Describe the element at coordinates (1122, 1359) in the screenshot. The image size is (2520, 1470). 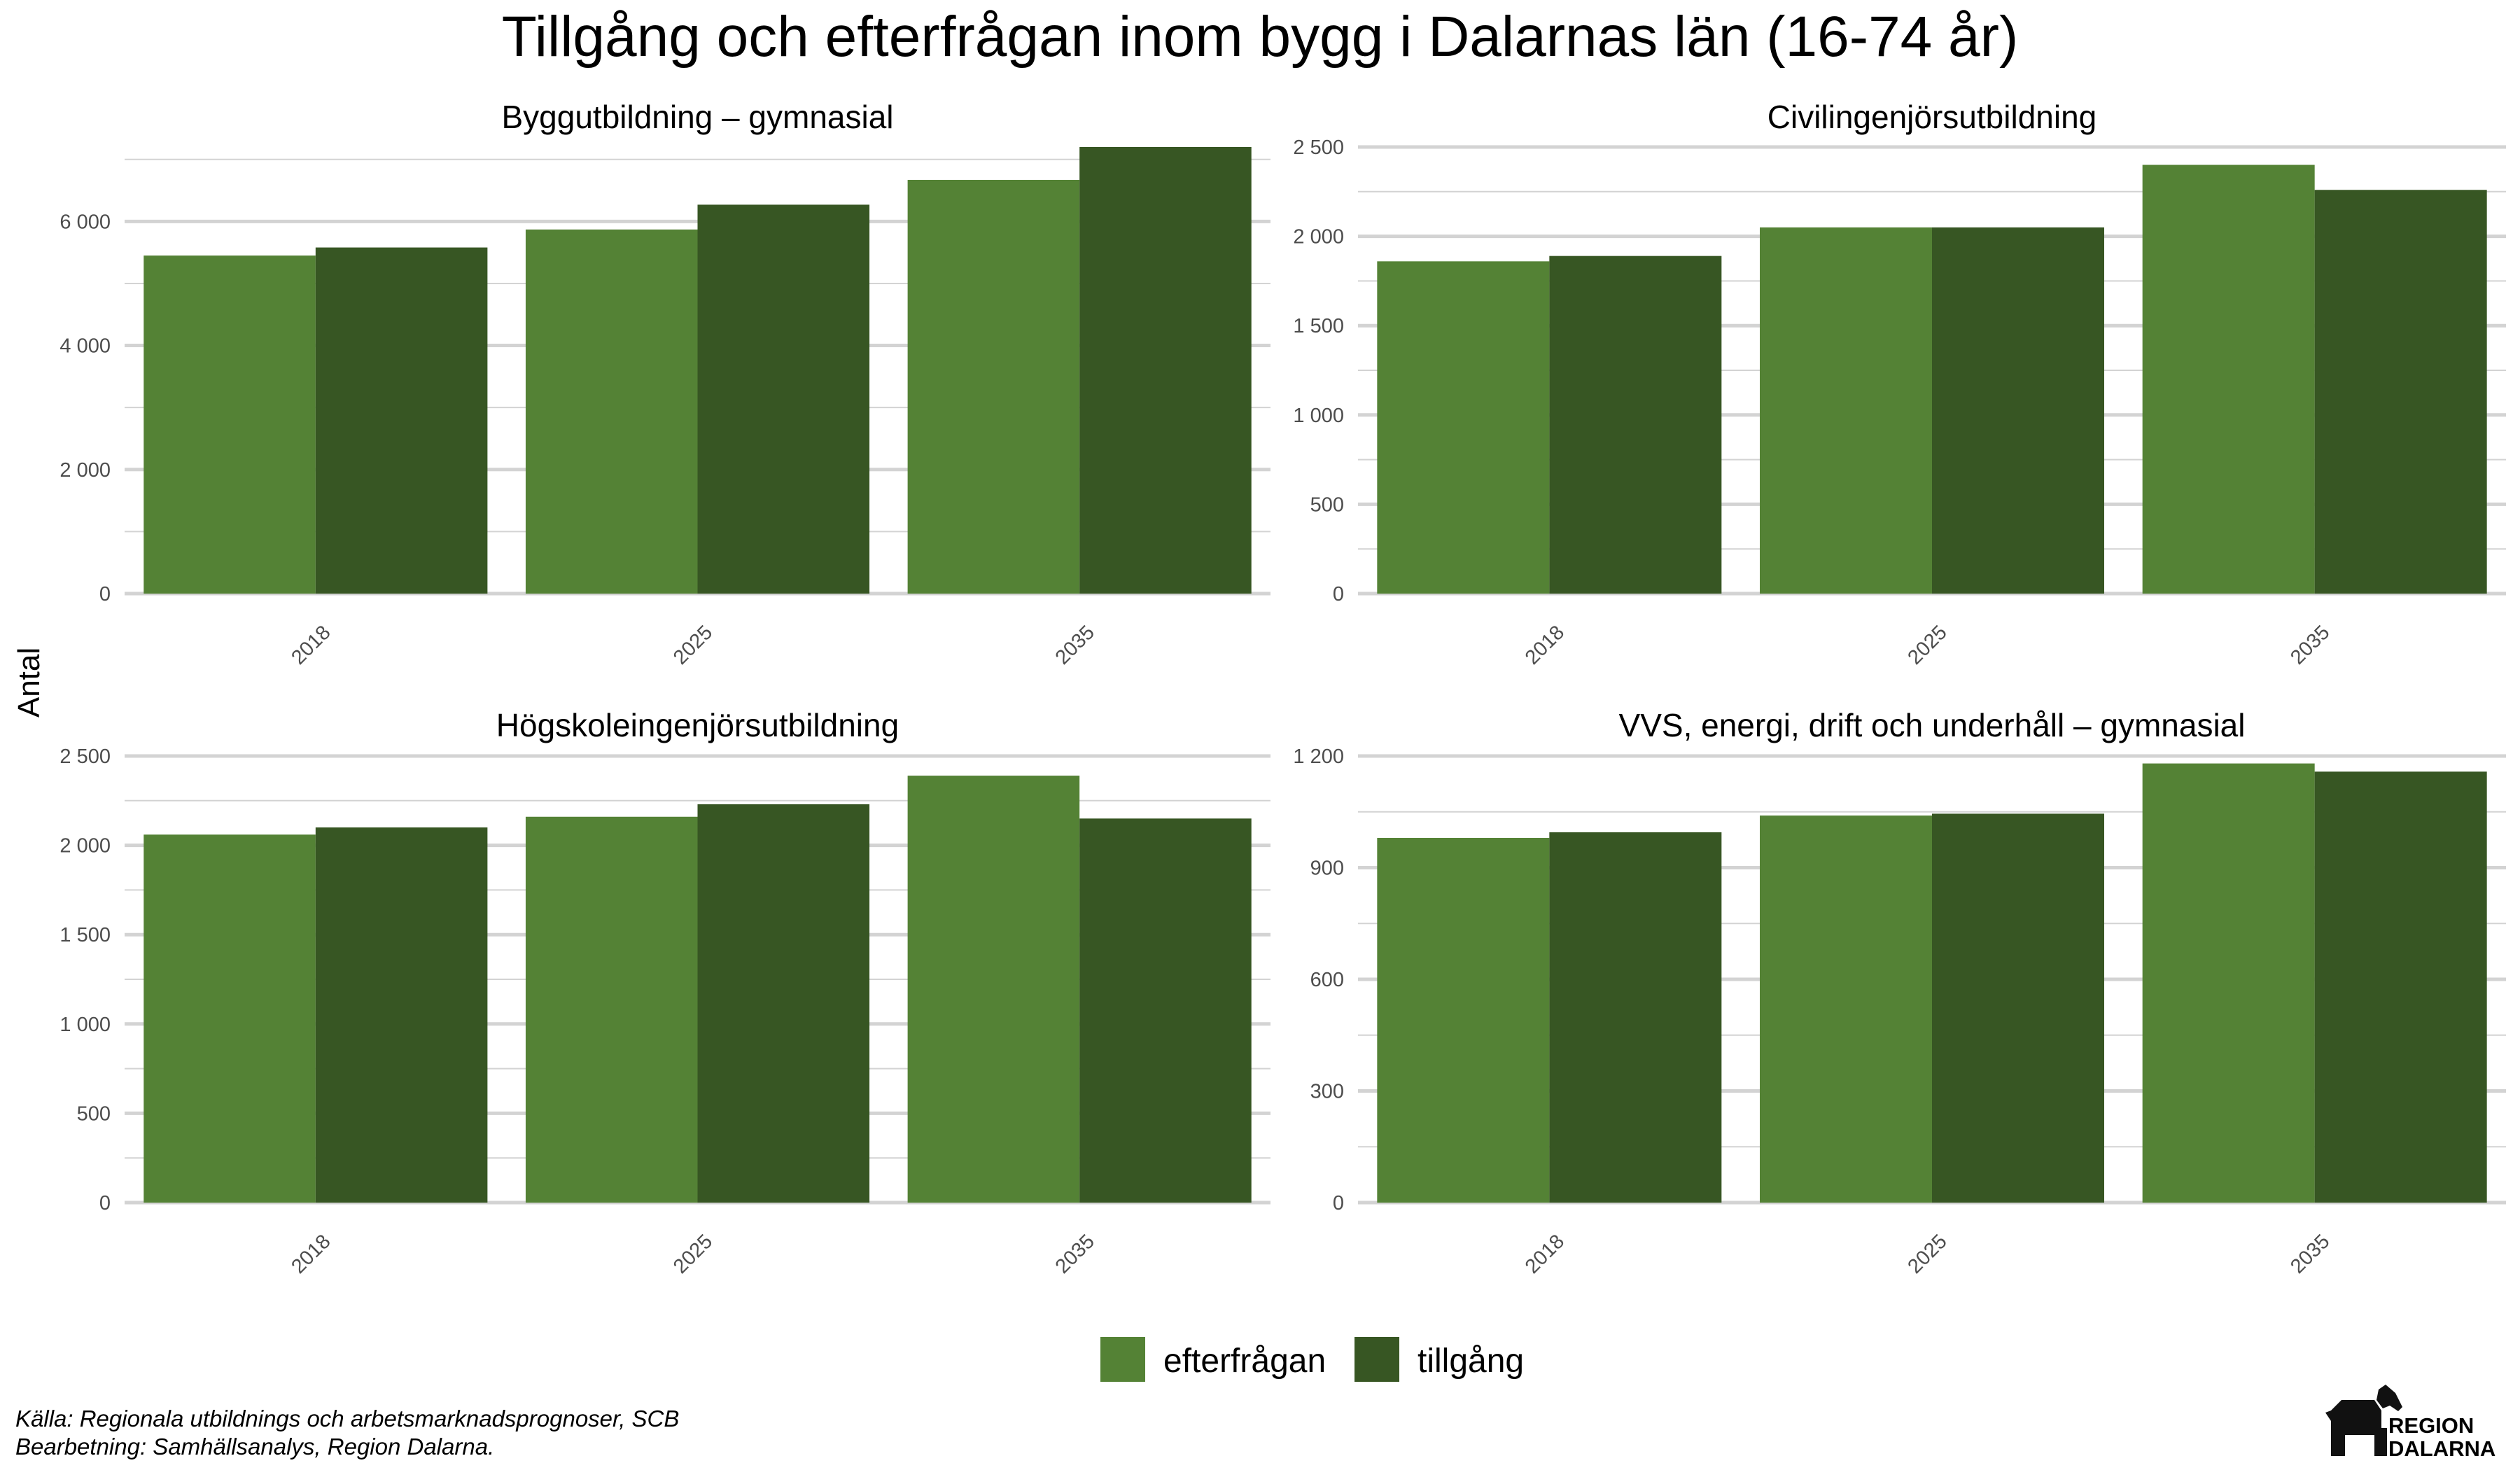
I see `legend-swatch-efterfragan` at that location.